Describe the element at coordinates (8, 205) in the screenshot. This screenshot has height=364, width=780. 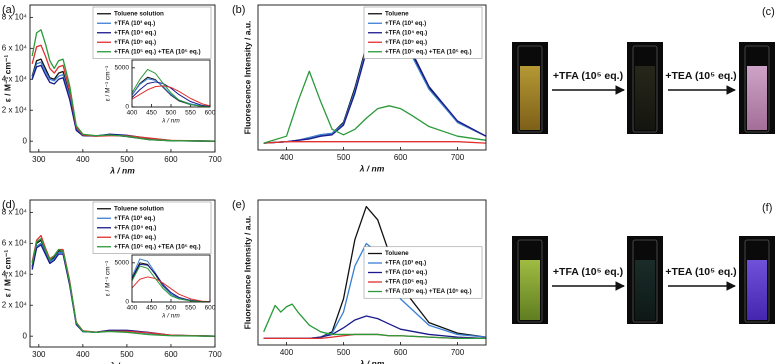
I see `panel-label: (d)` at that location.